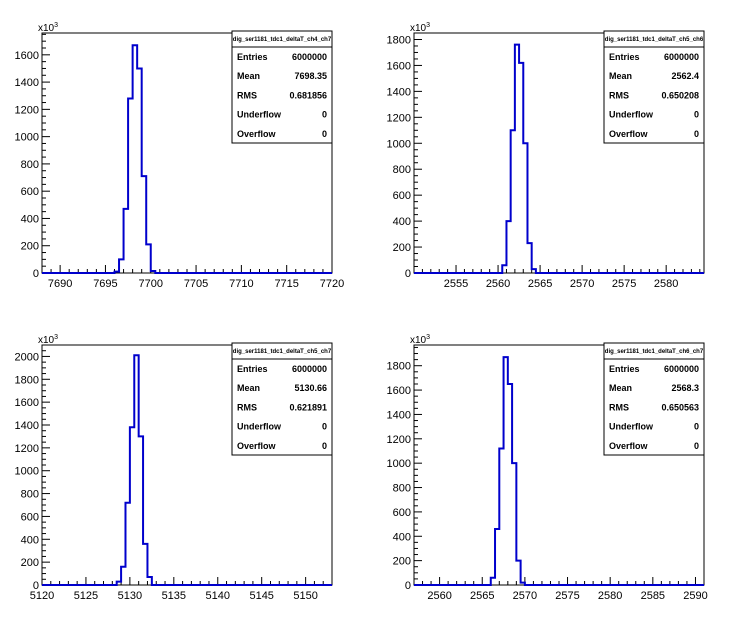  I want to click on x-tick-label: 7705, so click(196, 284).